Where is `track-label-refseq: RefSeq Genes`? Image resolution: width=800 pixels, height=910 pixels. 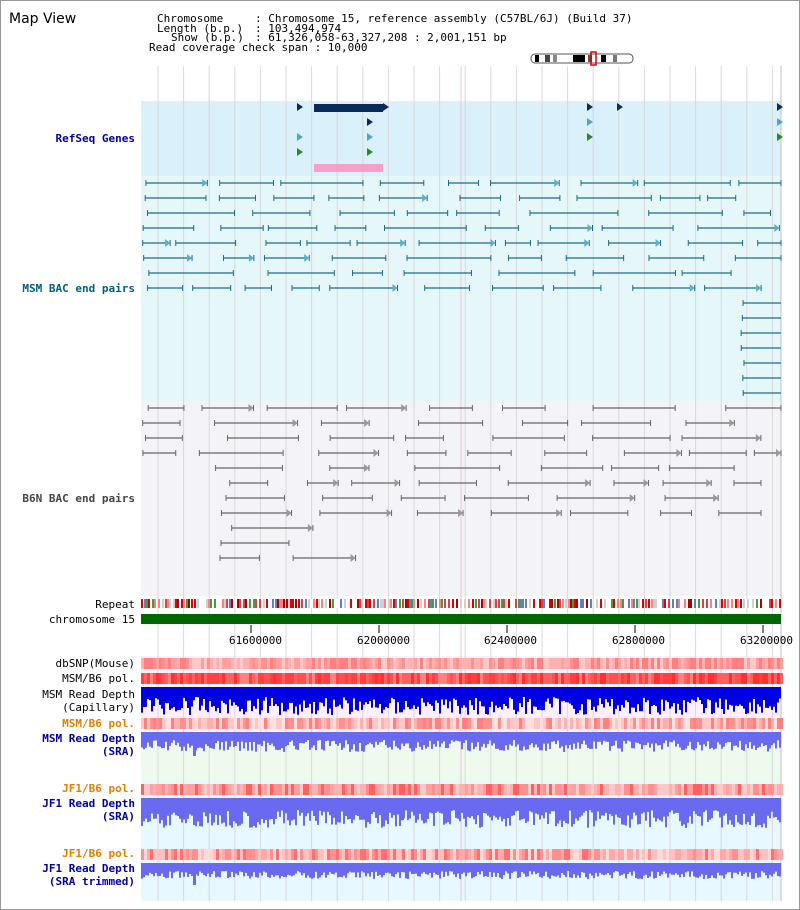 track-label-refseq: RefSeq Genes is located at coordinates (95, 138).